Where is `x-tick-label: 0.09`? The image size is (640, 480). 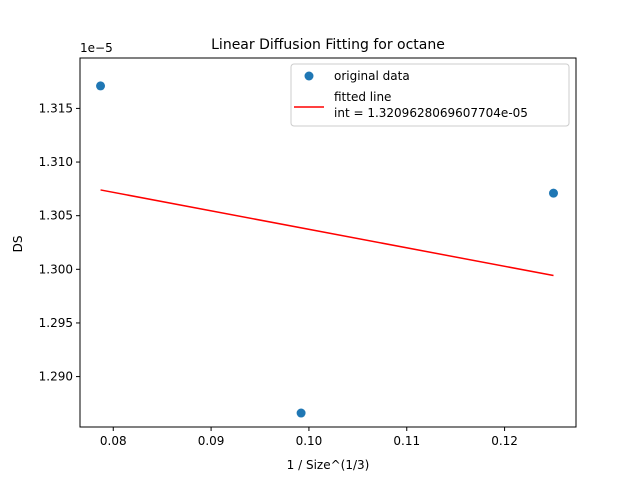
x-tick-label: 0.09 is located at coordinates (211, 441).